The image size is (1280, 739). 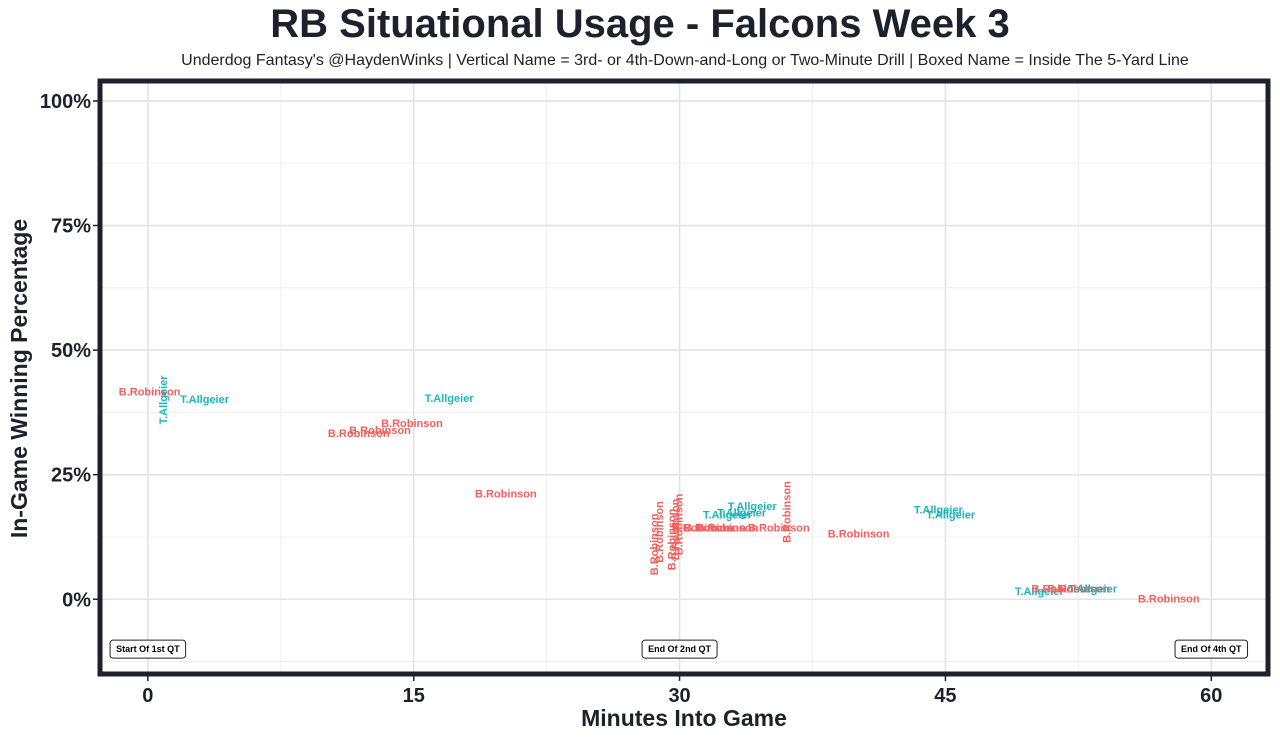 What do you see at coordinates (76, 600) in the screenshot?
I see `y-tick-label: 0%` at bounding box center [76, 600].